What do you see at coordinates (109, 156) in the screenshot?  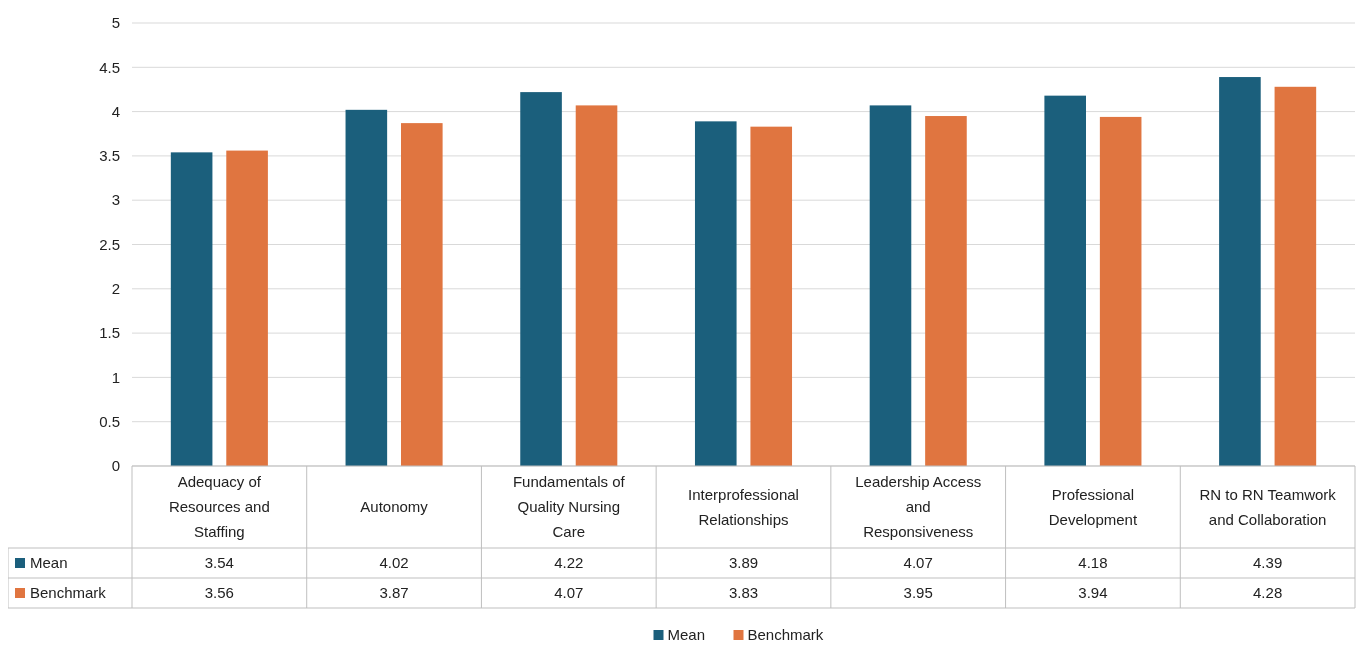 I see `y-tick-label: 3.5` at bounding box center [109, 156].